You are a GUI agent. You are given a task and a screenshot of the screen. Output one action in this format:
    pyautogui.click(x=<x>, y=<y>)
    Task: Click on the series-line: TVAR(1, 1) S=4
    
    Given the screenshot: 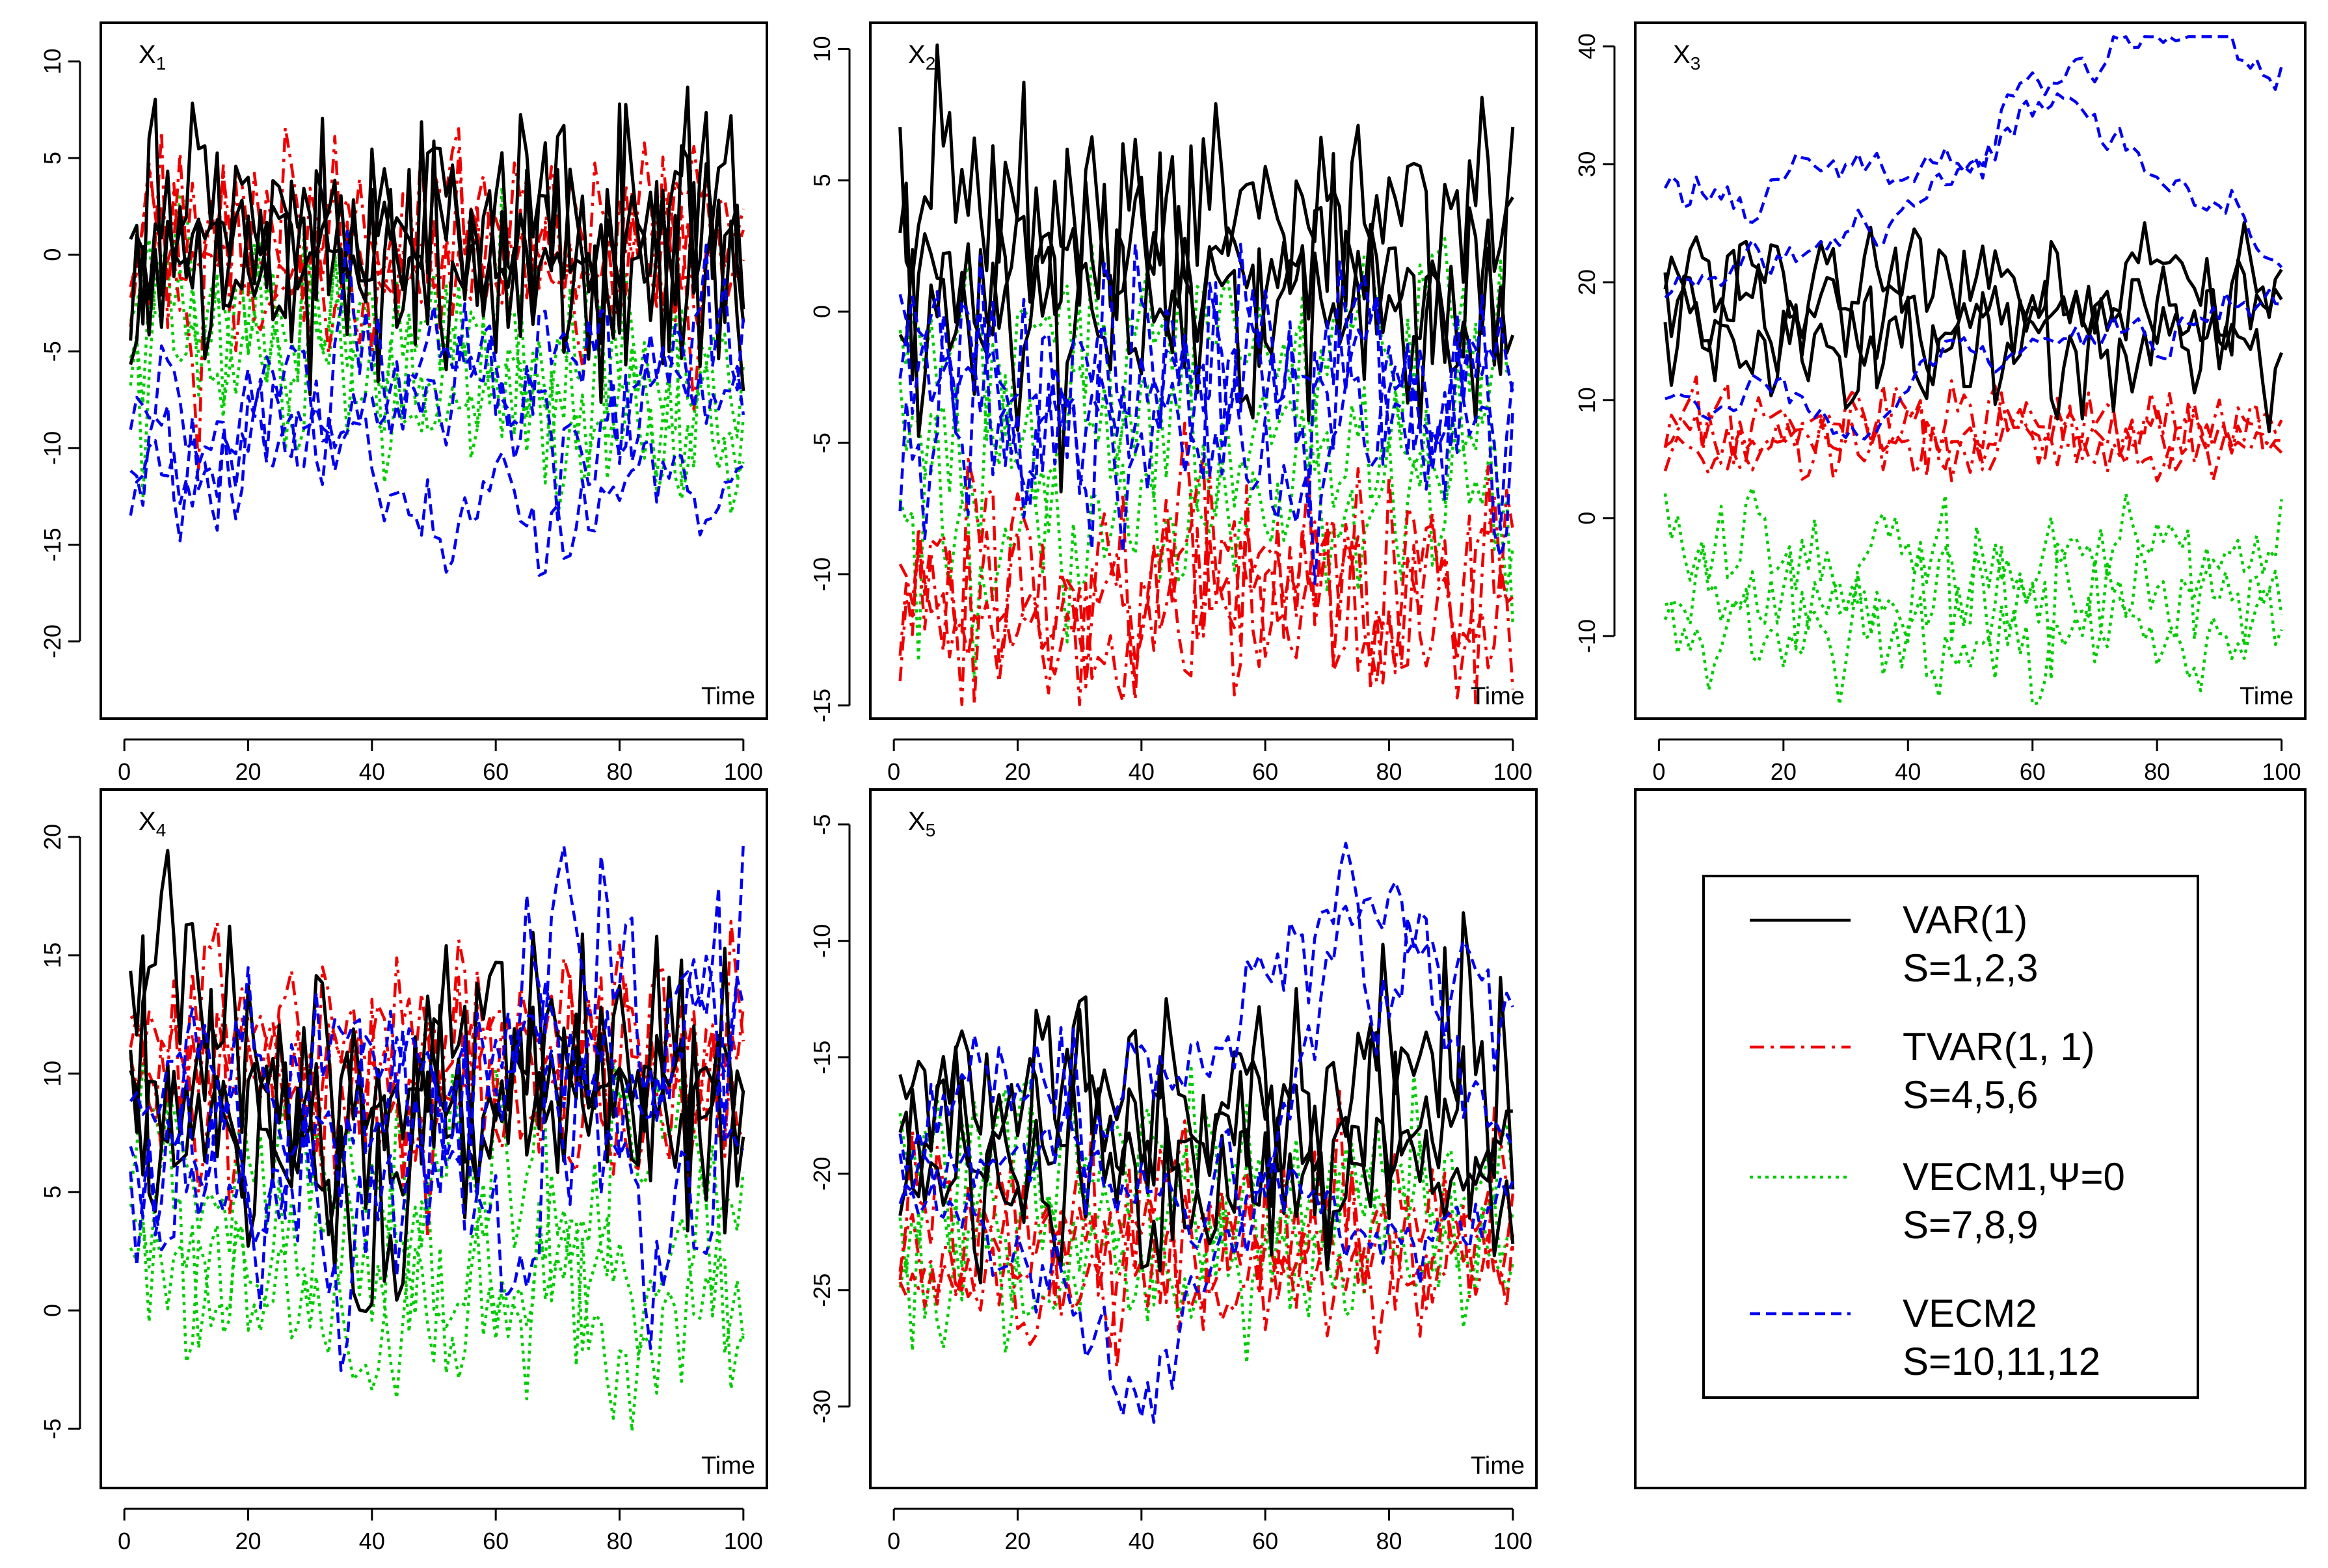 What is the action you would take?
    pyautogui.click(x=1973, y=428)
    